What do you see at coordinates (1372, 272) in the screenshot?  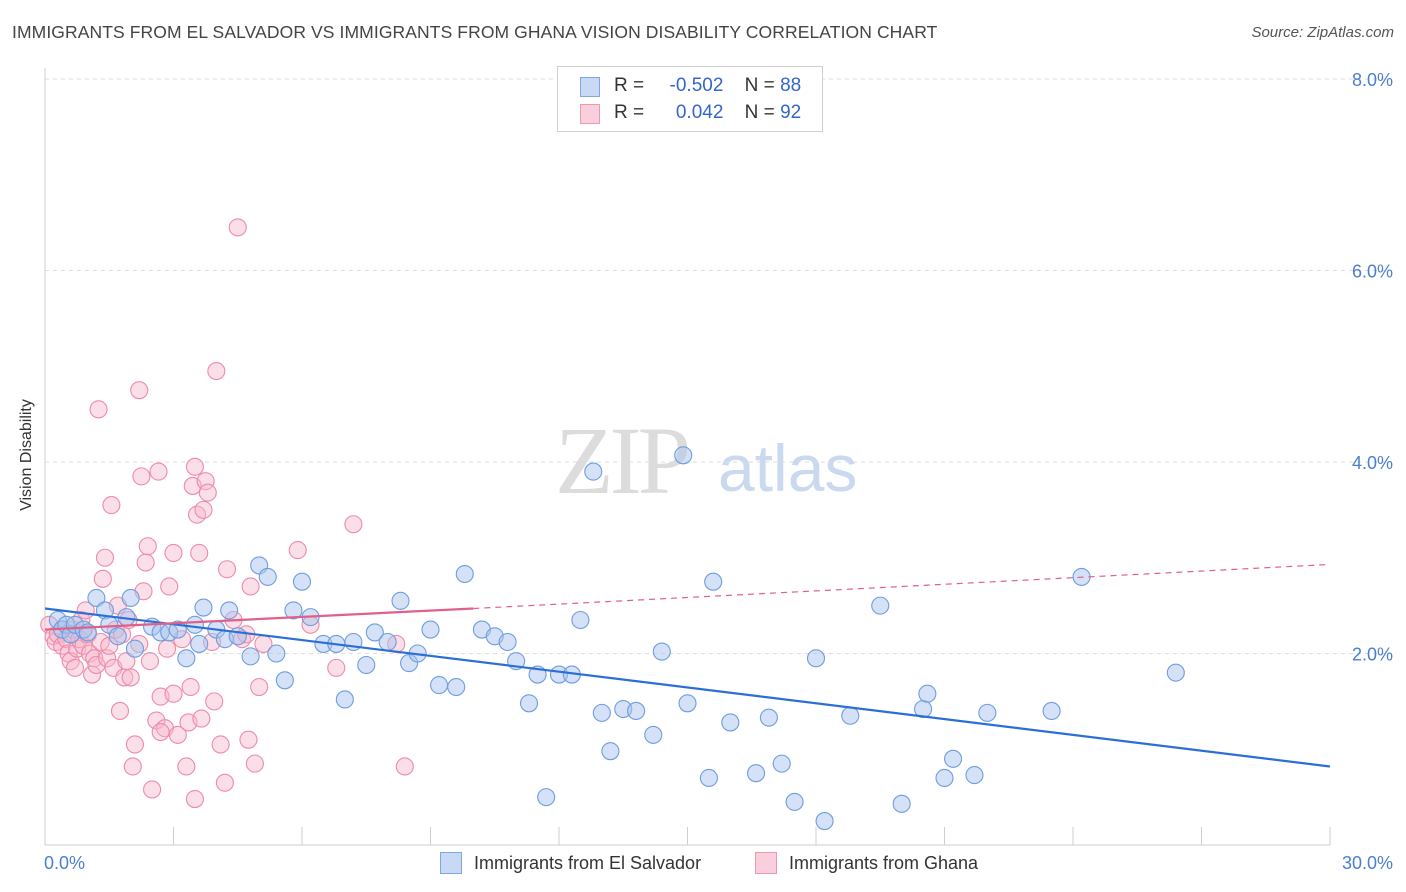 I see `y-tick-label: 6.0%` at bounding box center [1372, 272].